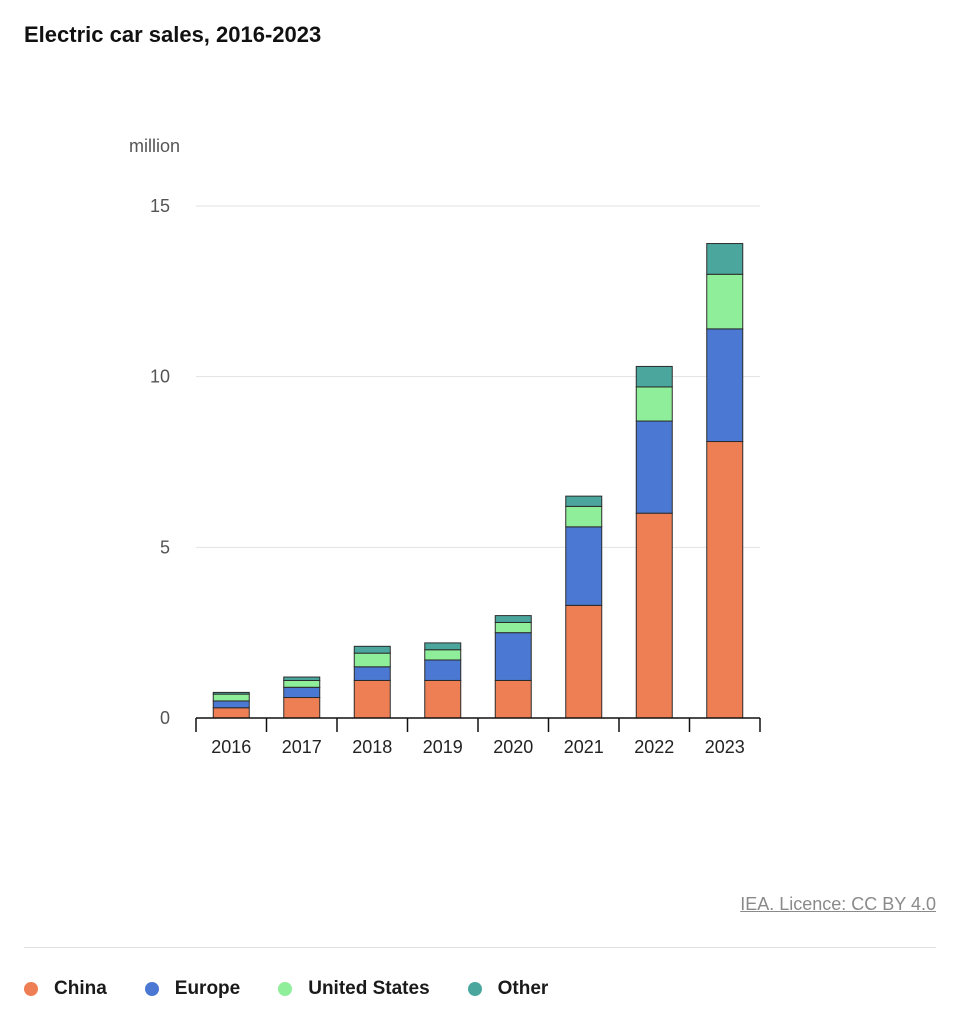 This screenshot has width=964, height=1024. Describe the element at coordinates (443, 747) in the screenshot. I see `x-tick-label: 2019` at that location.